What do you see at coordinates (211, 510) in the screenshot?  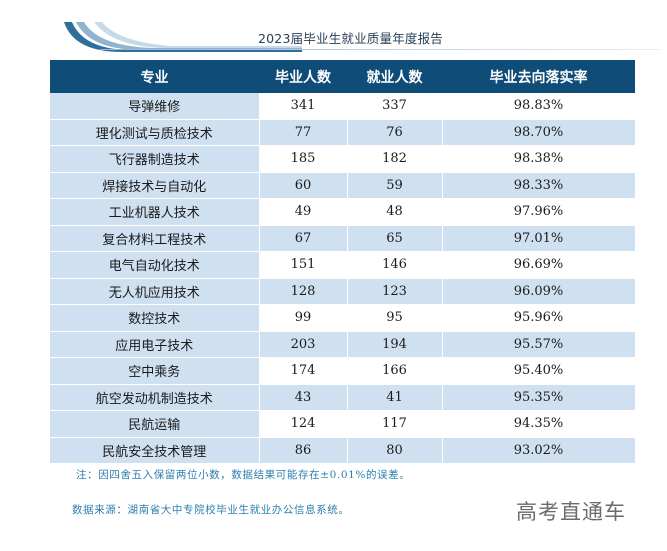 I see `data-source: 数据来源：湖南省大中专院校毕业生就业办公信息系统。` at bounding box center [211, 510].